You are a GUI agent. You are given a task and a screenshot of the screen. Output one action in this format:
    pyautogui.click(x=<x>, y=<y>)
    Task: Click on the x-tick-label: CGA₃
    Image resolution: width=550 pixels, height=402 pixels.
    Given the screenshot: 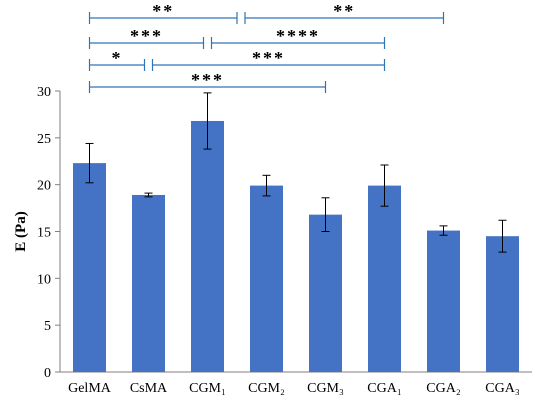 What is the action you would take?
    pyautogui.click(x=502, y=388)
    